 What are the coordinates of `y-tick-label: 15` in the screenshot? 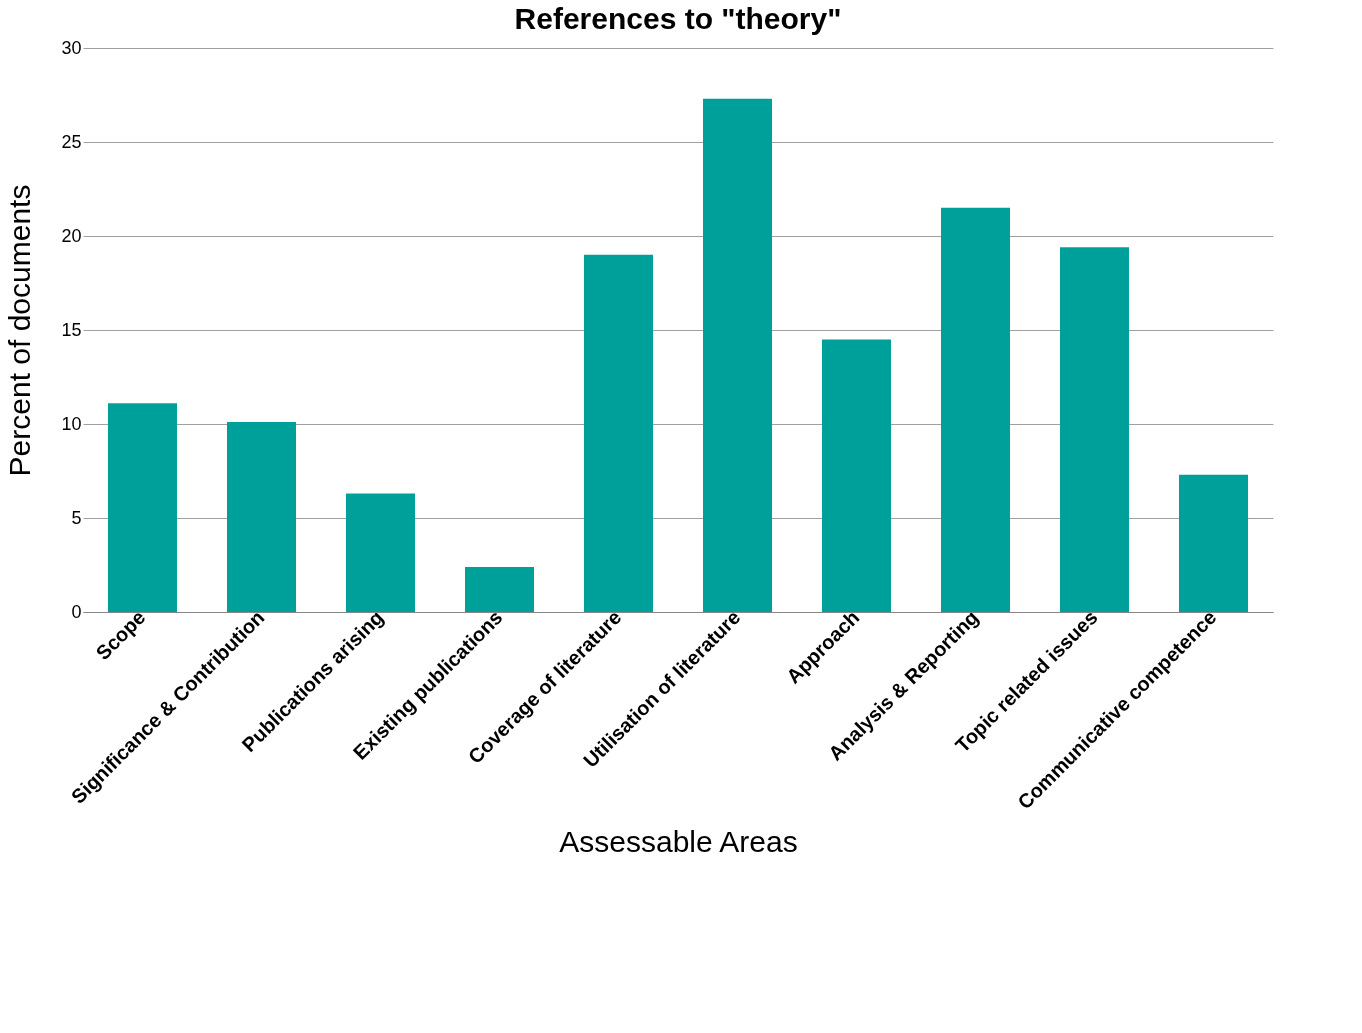 It's located at (71, 329).